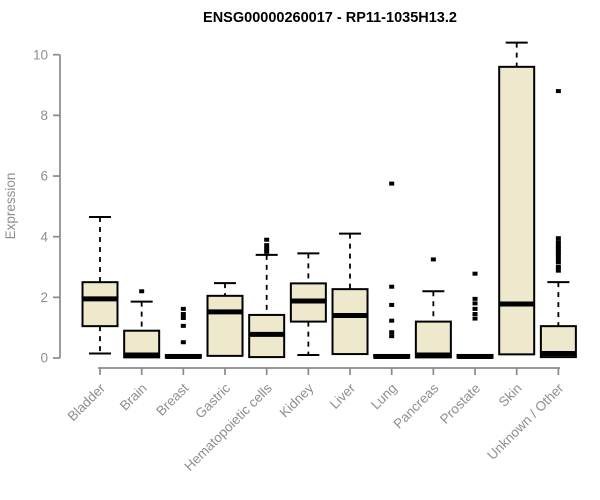 This screenshot has width=600, height=500. What do you see at coordinates (212, 400) in the screenshot?
I see `x-tick-label: Gastric` at bounding box center [212, 400].